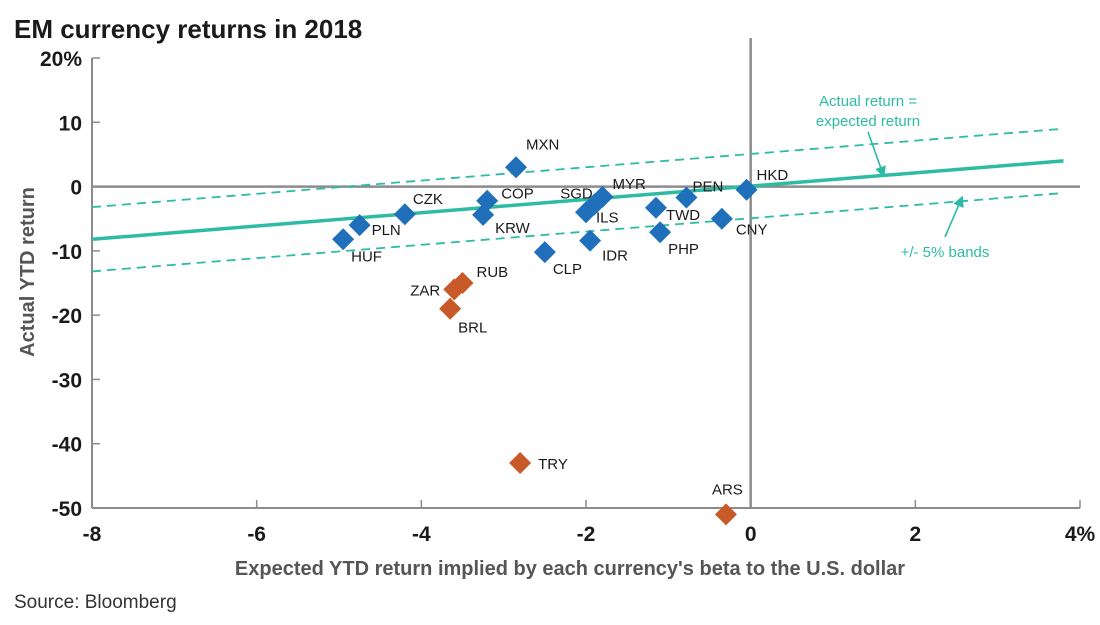 Image resolution: width=1100 pixels, height=625 pixels. What do you see at coordinates (67, 380) in the screenshot?
I see `y-tick-label: -30` at bounding box center [67, 380].